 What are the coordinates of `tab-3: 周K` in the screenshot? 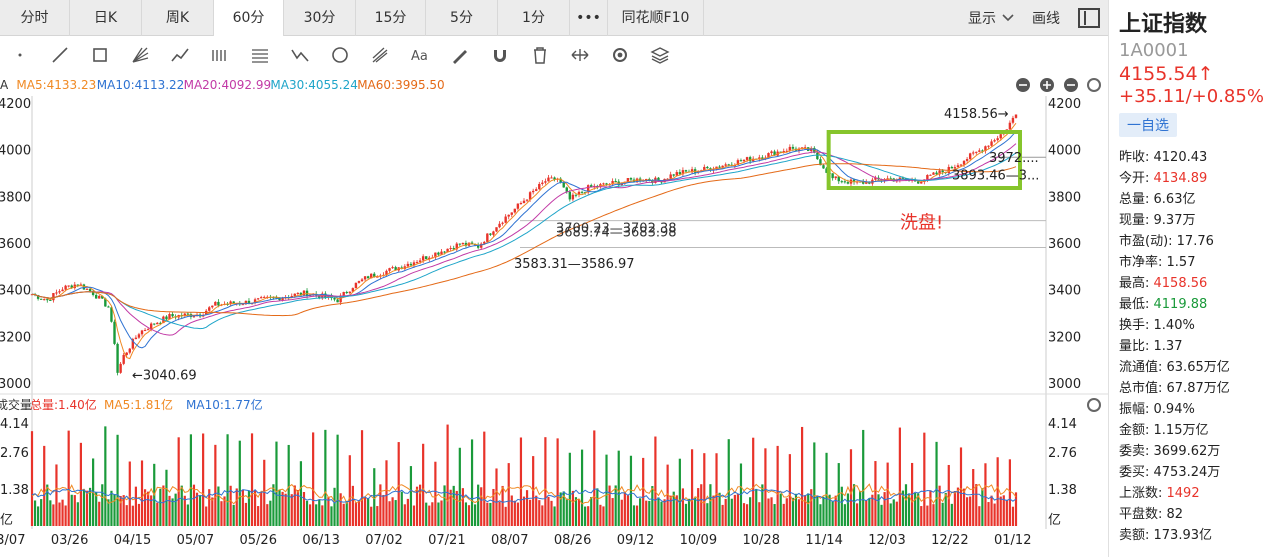 It's located at (178, 18).